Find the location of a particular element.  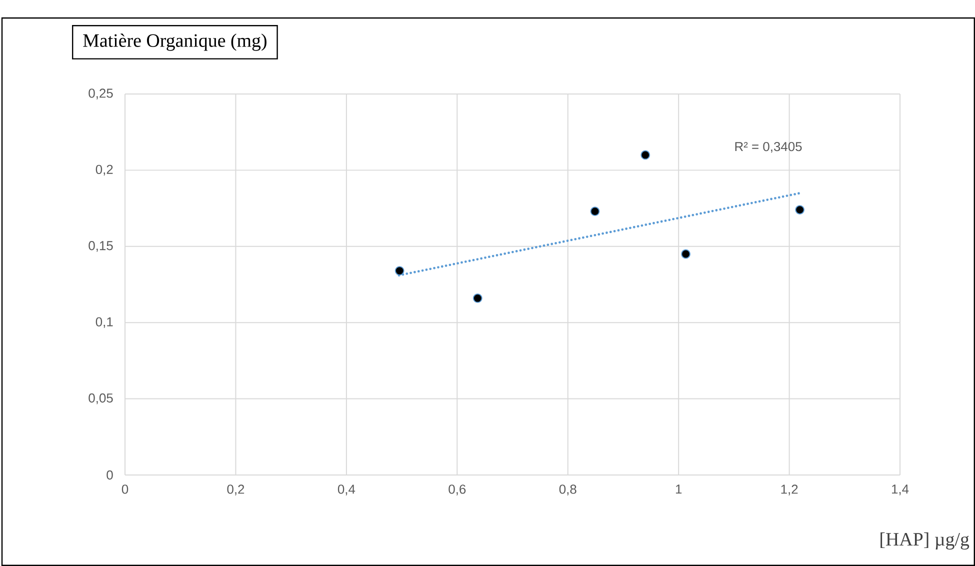

y-tick-label: 0,25 is located at coordinates (100, 94).